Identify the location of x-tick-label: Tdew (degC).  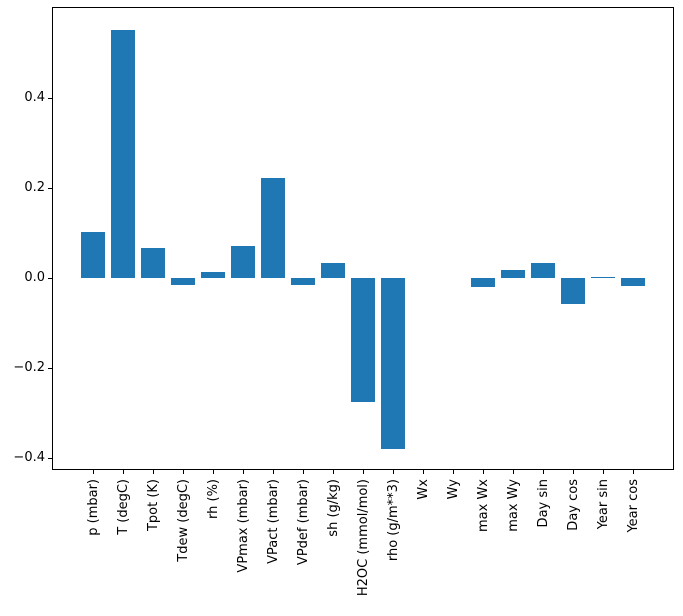
(183, 520).